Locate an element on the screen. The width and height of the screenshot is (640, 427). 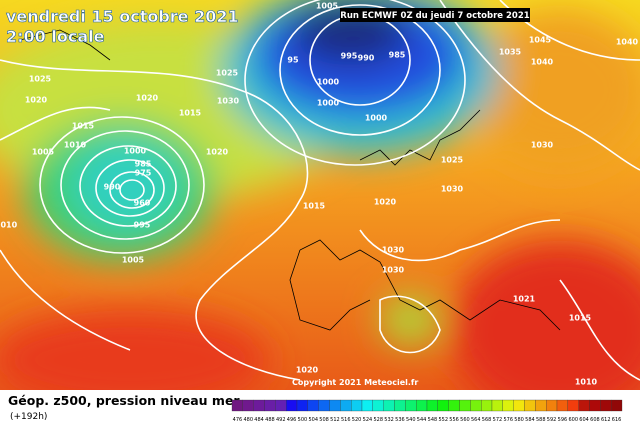
scale-label: 476 is located at coordinates (238, 420).